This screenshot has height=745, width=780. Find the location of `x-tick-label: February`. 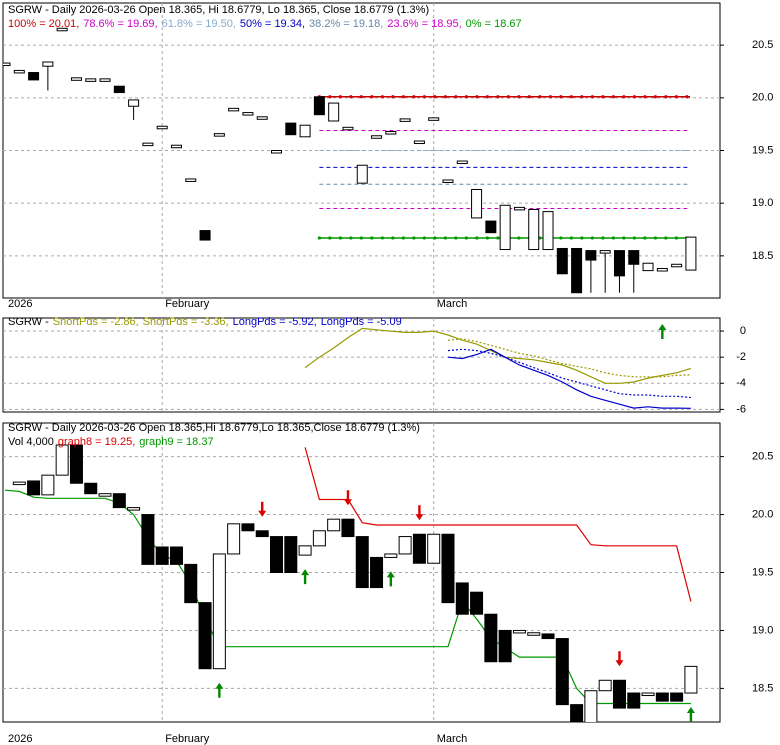

x-tick-label: February is located at coordinates (187, 304).